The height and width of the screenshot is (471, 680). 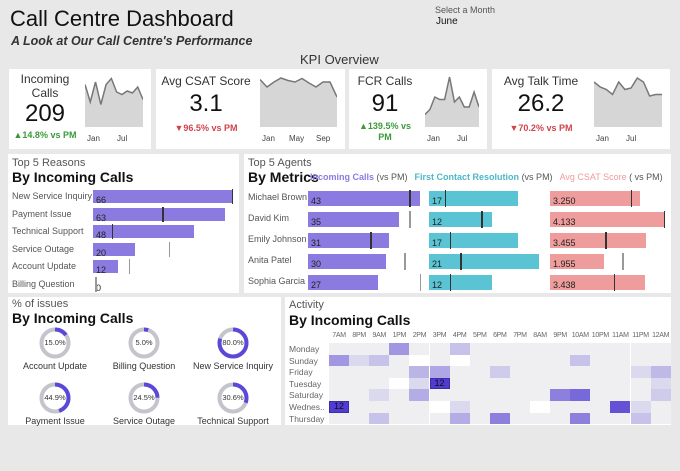 What do you see at coordinates (347, 261) in the screenshot?
I see `agent-incoming-bar: 30` at bounding box center [347, 261].